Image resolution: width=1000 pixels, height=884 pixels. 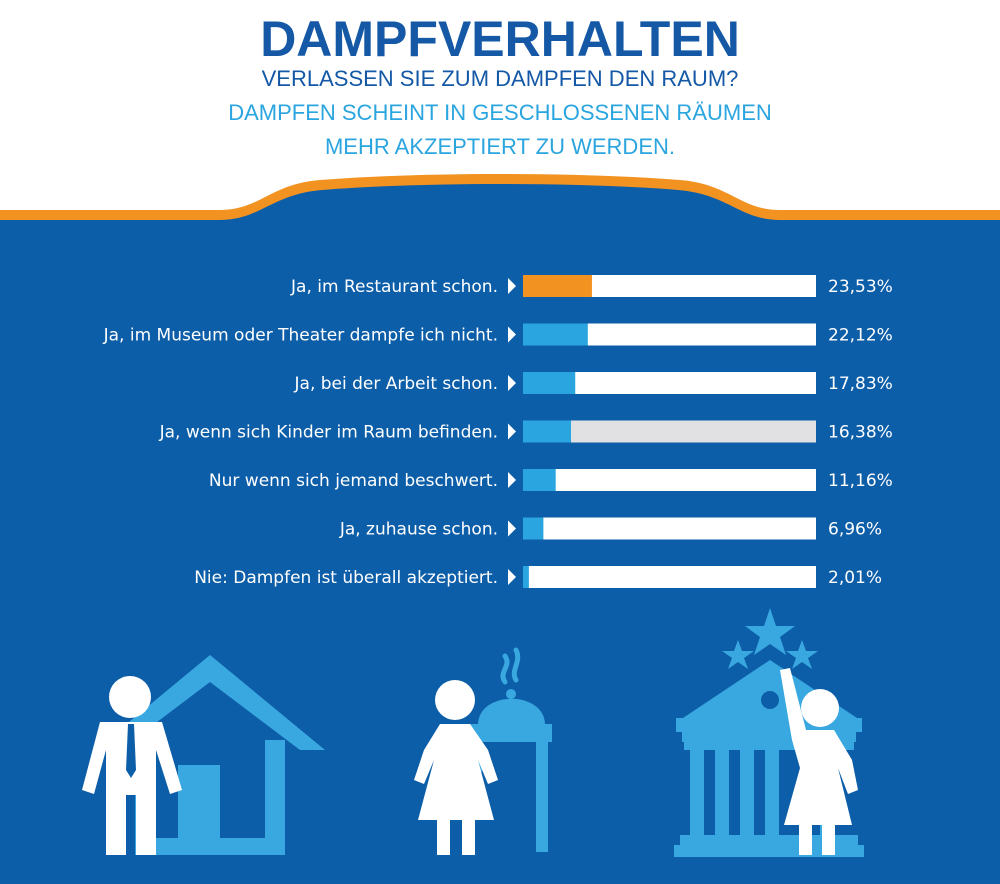 I want to click on stars-icon, so click(x=770, y=638).